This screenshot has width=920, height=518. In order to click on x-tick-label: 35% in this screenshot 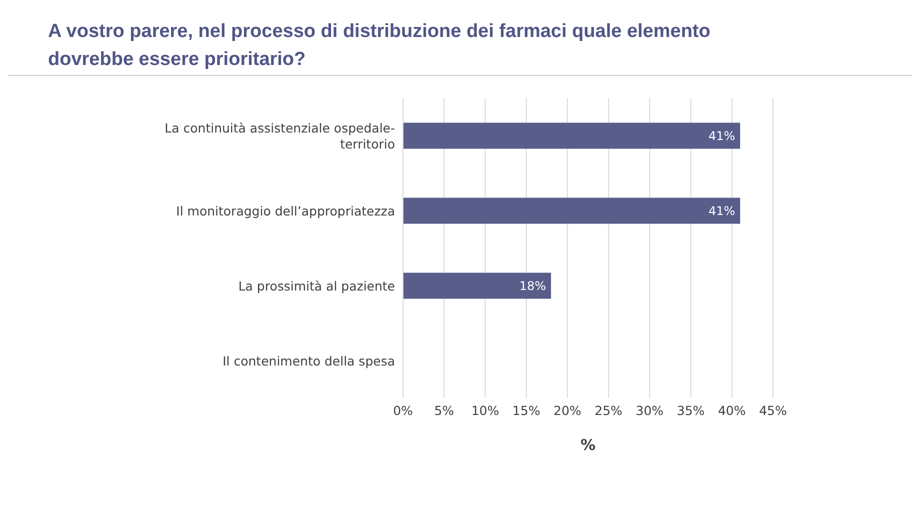, I will do `click(690, 410)`.